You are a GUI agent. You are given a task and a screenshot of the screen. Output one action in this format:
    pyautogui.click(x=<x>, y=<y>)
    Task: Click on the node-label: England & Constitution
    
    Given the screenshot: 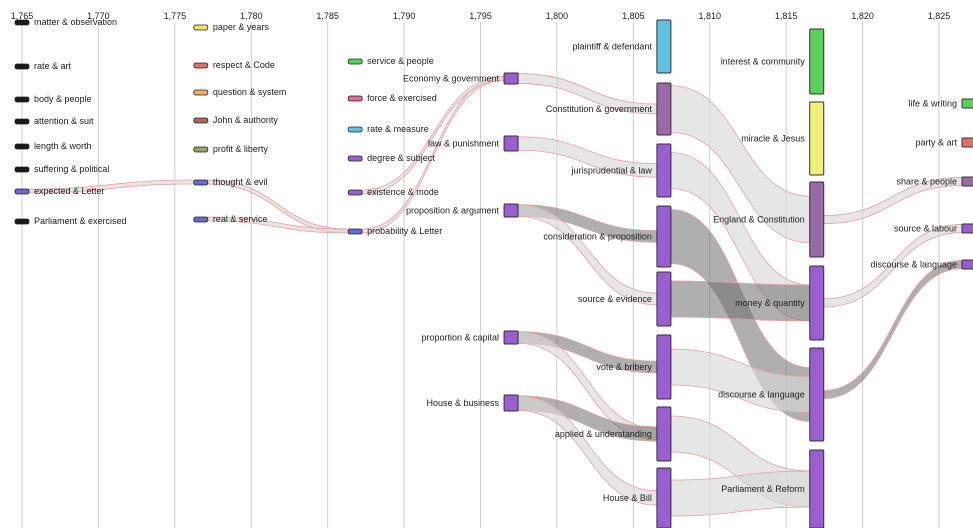 What is the action you would take?
    pyautogui.click(x=759, y=220)
    